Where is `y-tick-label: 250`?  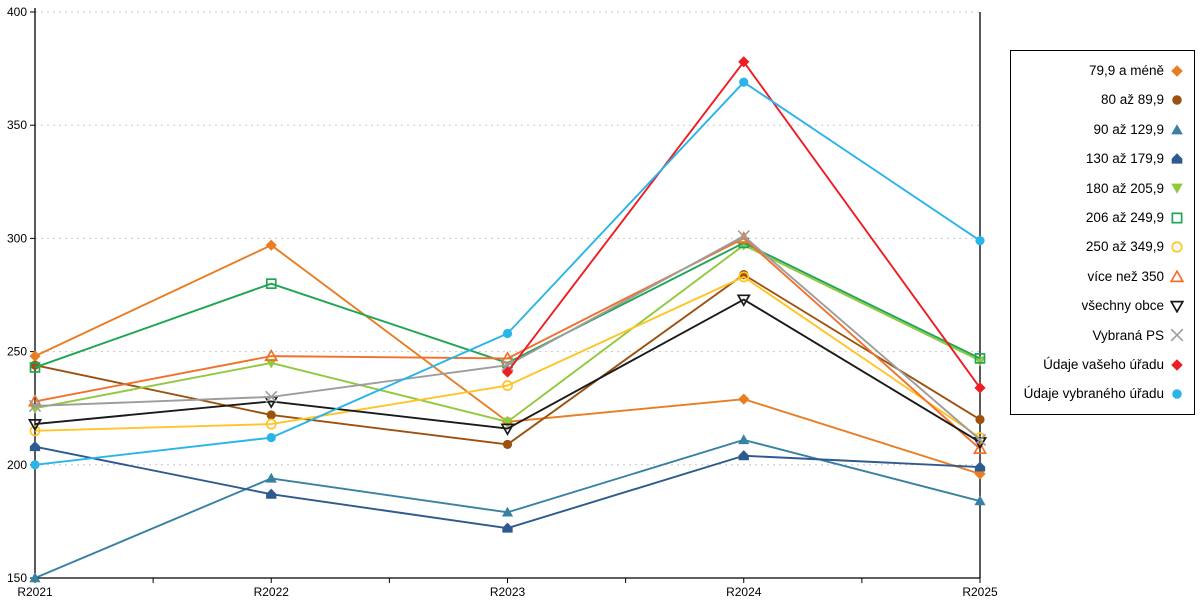 y-tick-label: 250 is located at coordinates (17, 352).